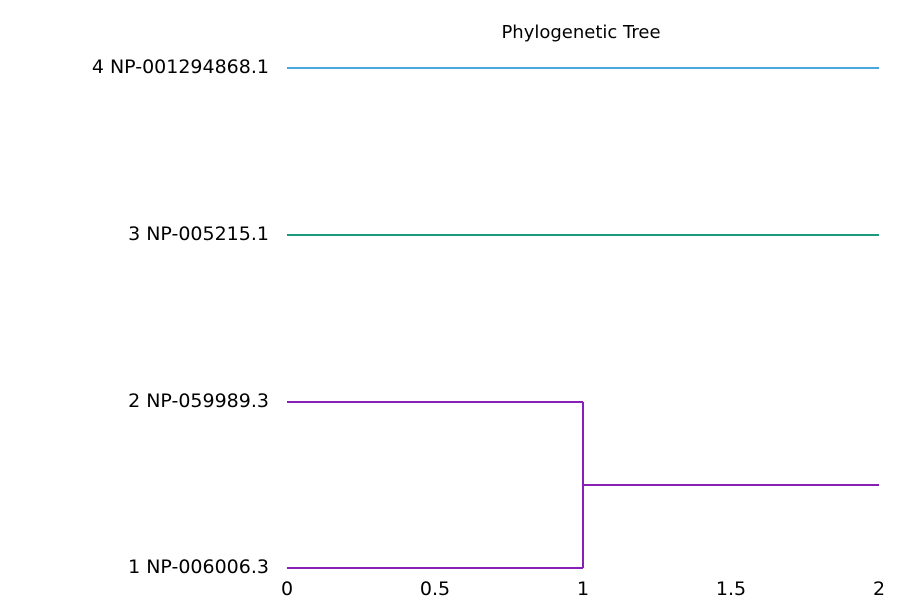  I want to click on leaf-label: 4 NP-001294868.1, so click(180, 67).